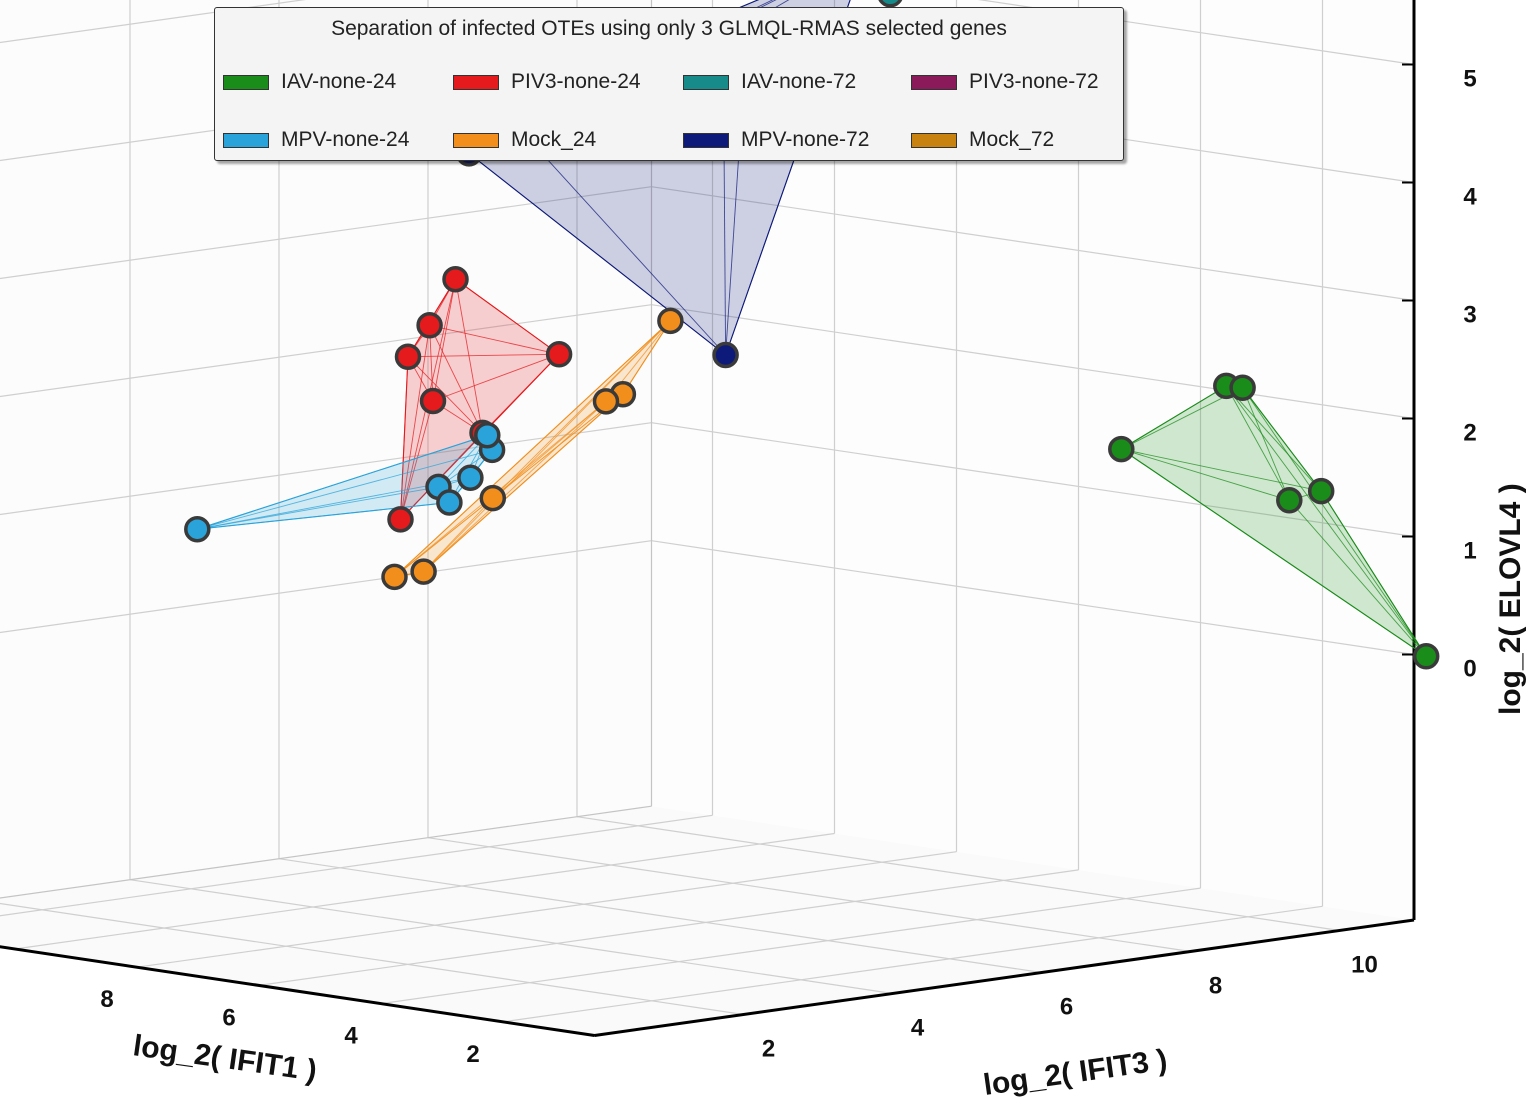  Describe the element at coordinates (1469, 669) in the screenshot. I see `z-tick-label: 0` at that location.